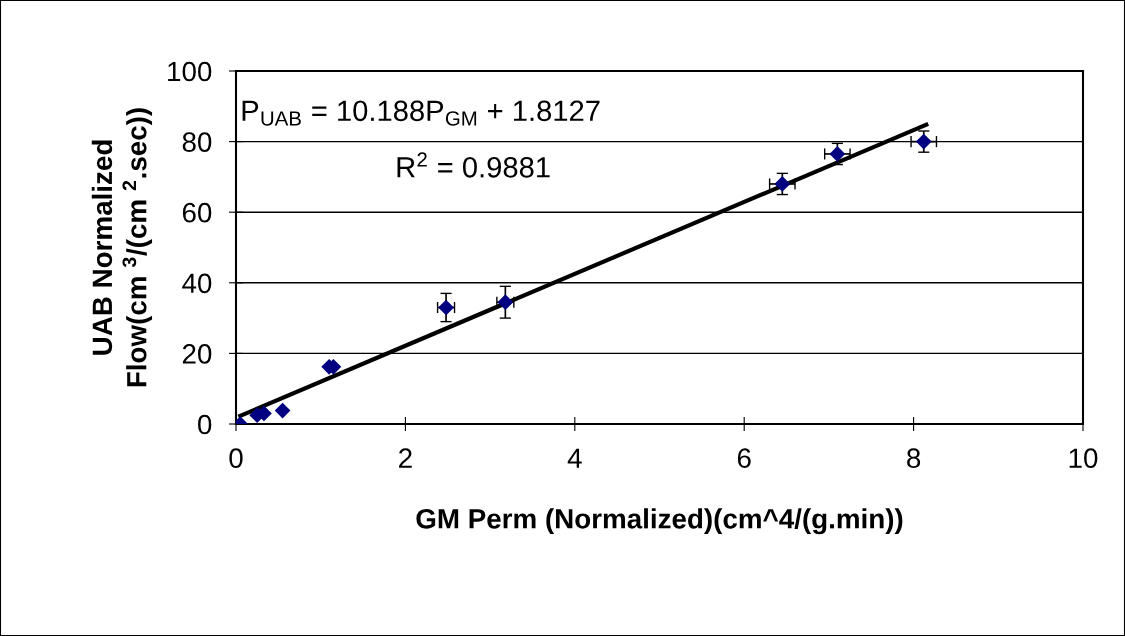  What do you see at coordinates (744, 458) in the screenshot?
I see `x-tick-label: 6` at bounding box center [744, 458].